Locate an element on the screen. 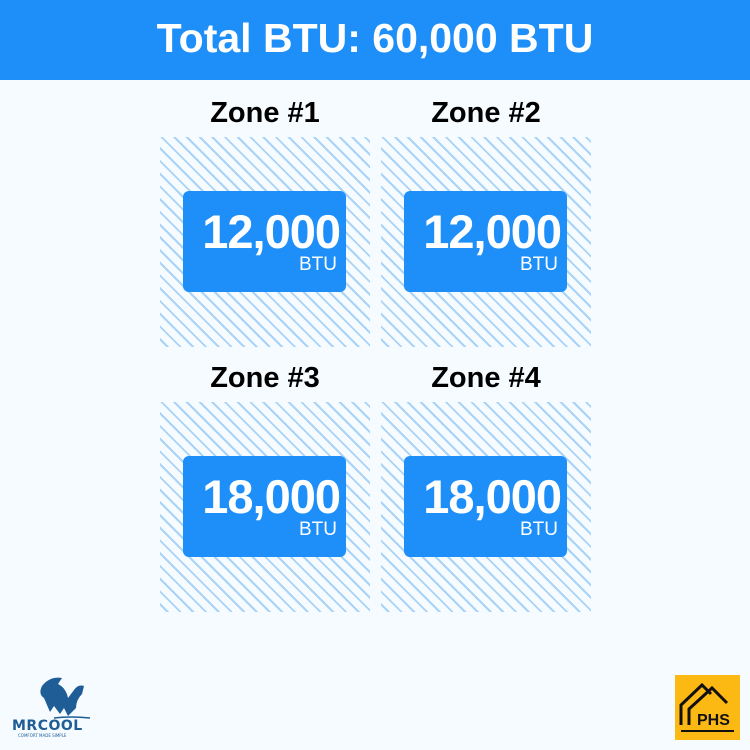 Image resolution: width=750 pixels, height=750 pixels. zone-1-box: 12,000 BTU is located at coordinates (265, 242).